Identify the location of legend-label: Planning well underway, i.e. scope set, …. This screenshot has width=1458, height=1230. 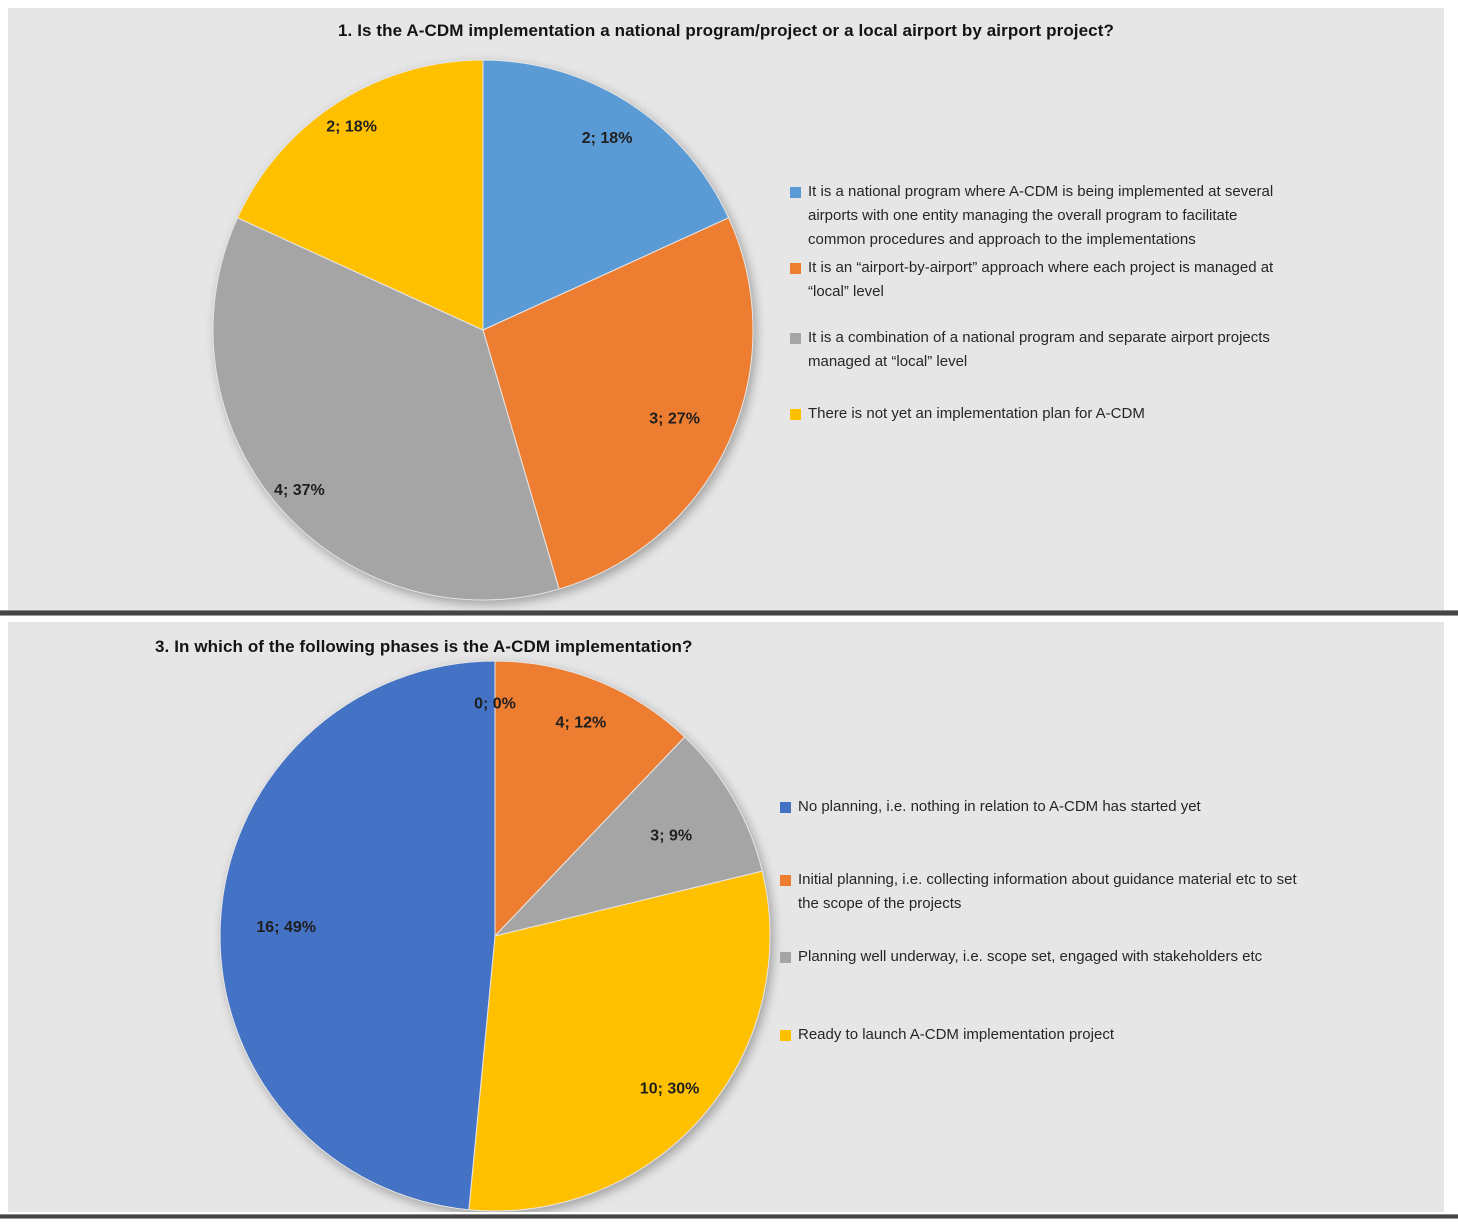
(1030, 956).